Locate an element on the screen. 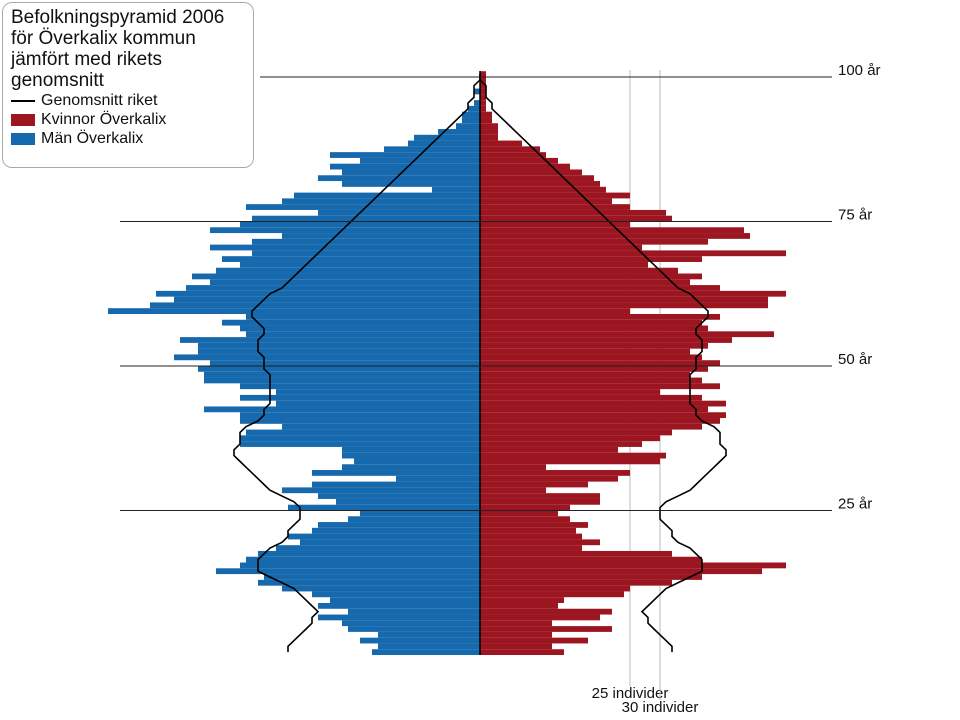 Image resolution: width=960 pixels, height=720 pixels. legend-item: Män Överkalix is located at coordinates (128, 138).